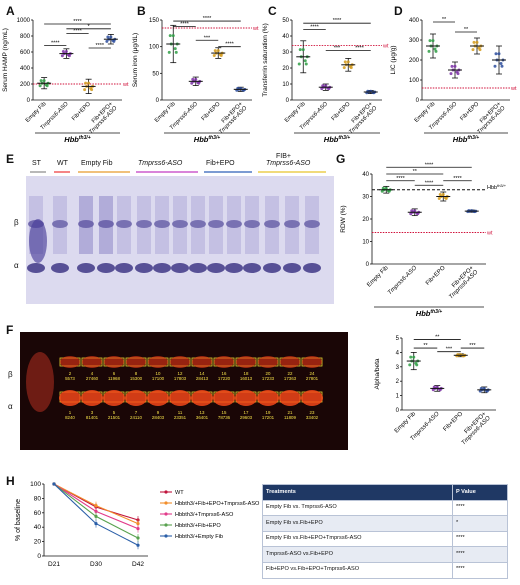 The width and height of the screenshot is (520, 585). I want to click on gel-fluor-band-number: 24 27801, so click(312, 376).